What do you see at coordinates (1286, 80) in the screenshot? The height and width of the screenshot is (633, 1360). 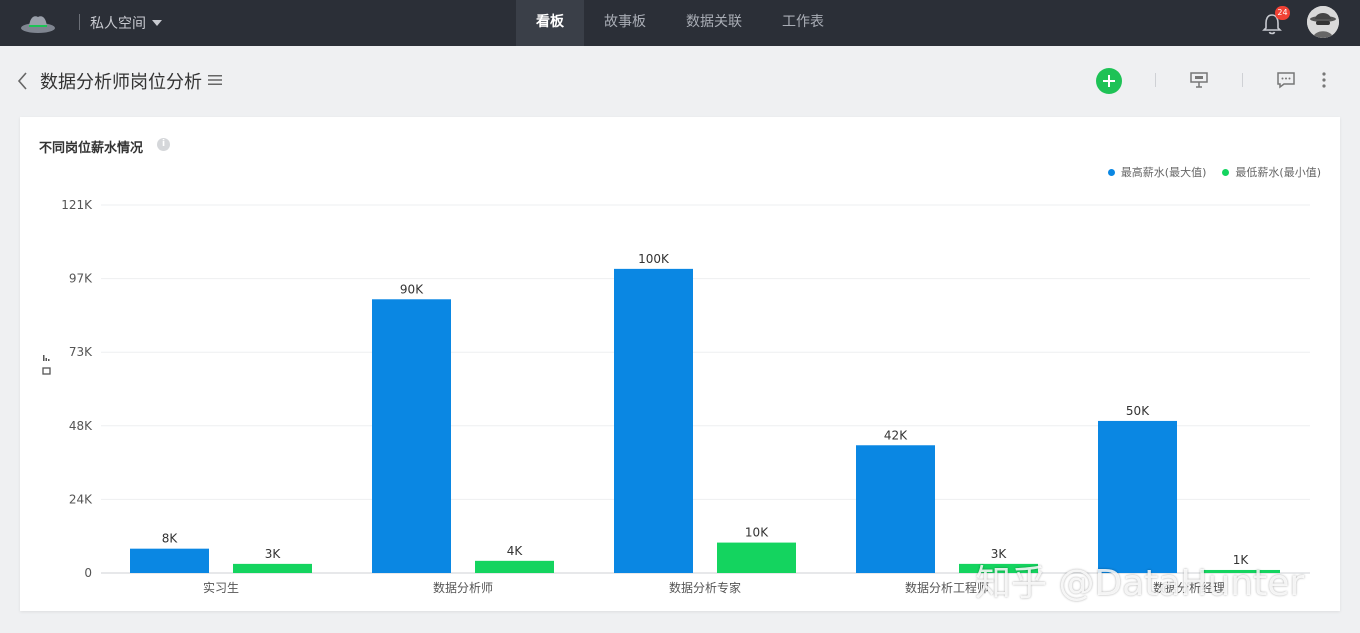 I see `comment-icon` at bounding box center [1286, 80].